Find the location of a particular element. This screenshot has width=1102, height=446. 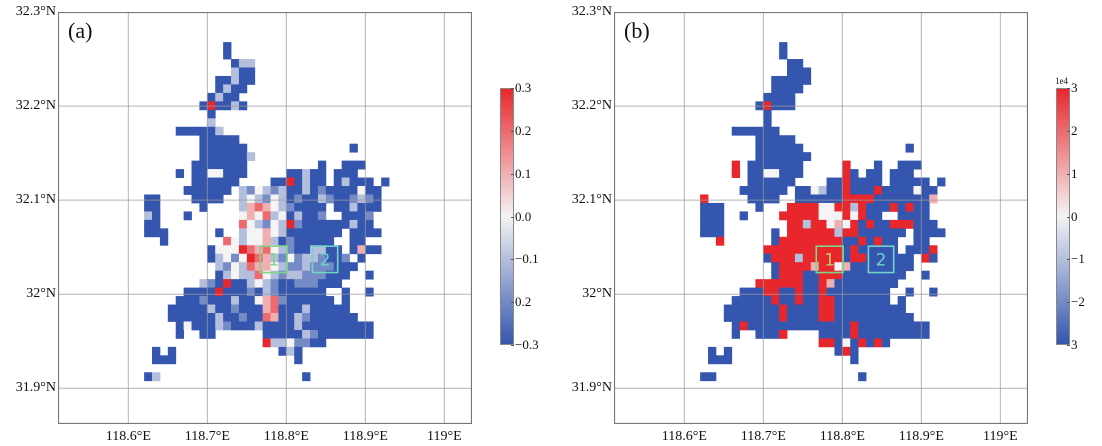

colorbar-tick-label: 0.1 is located at coordinates (521, 173).